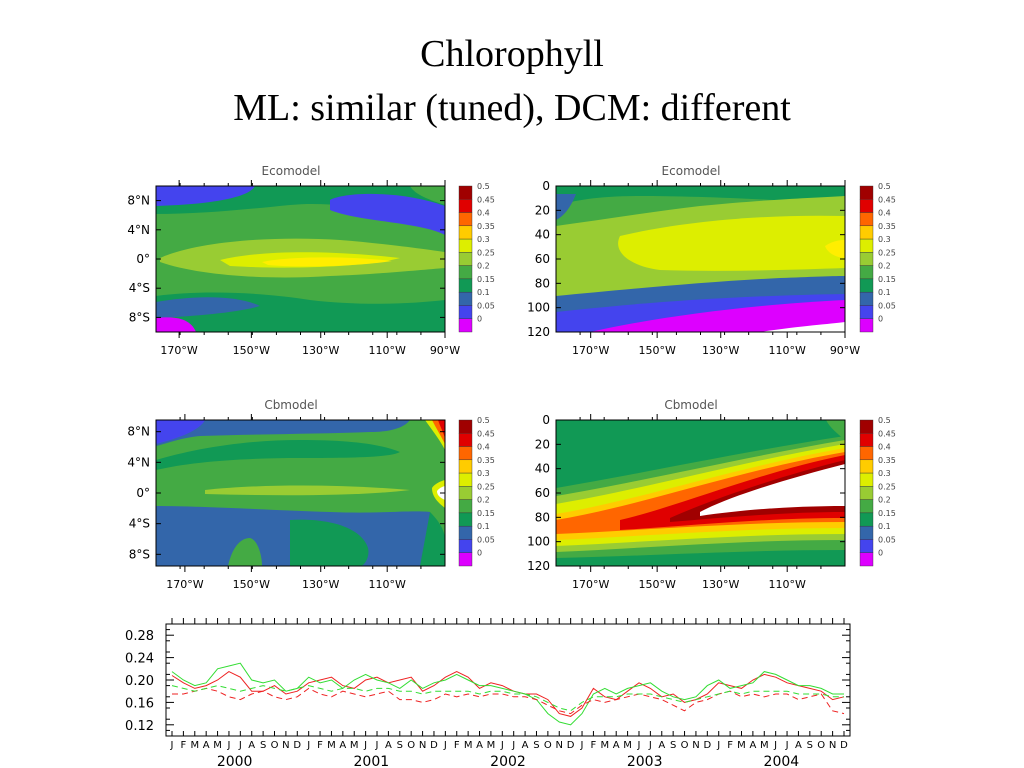 The height and width of the screenshot is (768, 1024). What do you see at coordinates (508, 761) in the screenshot?
I see `year-label: 2002` at bounding box center [508, 761].